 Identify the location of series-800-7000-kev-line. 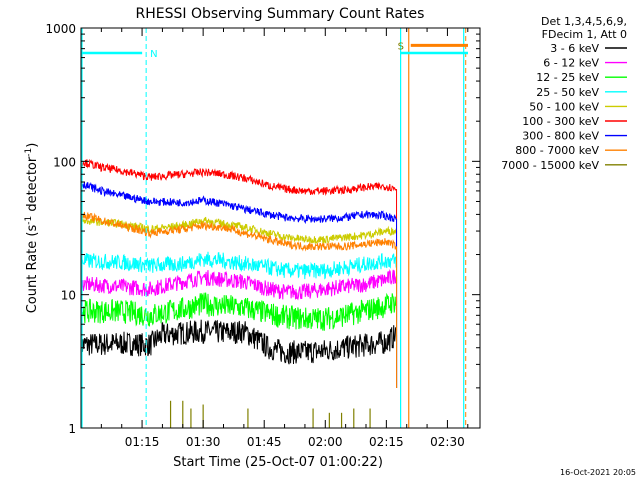
(238, 231).